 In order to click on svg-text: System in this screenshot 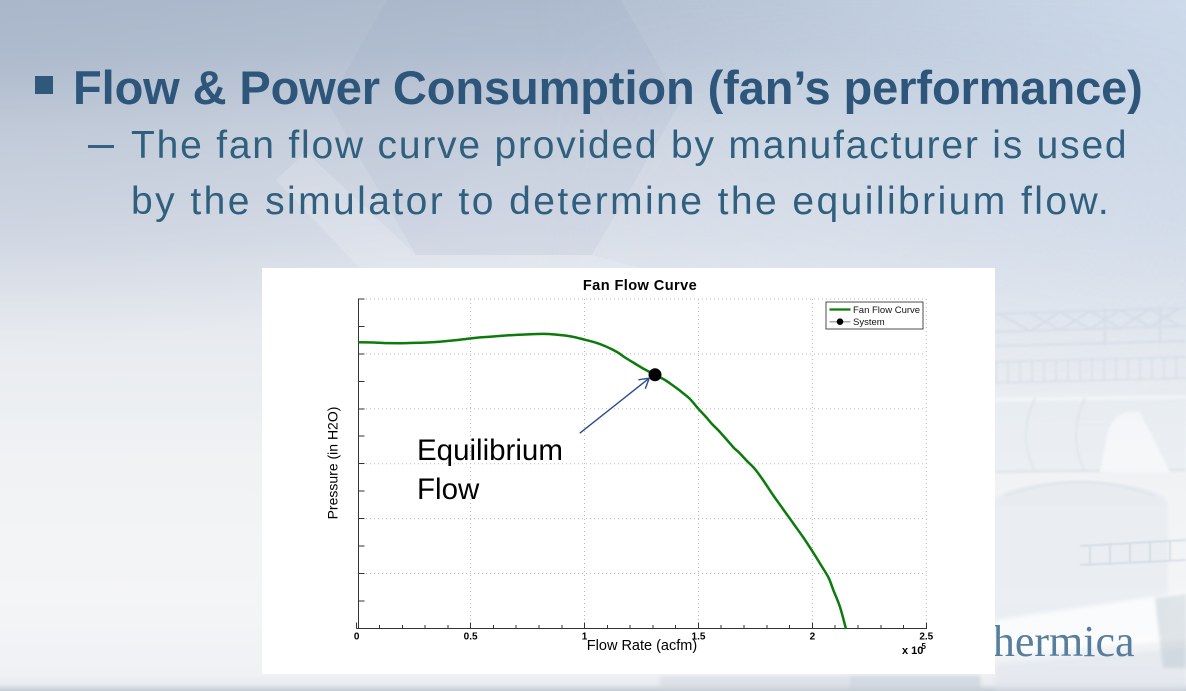, I will do `click(869, 322)`.